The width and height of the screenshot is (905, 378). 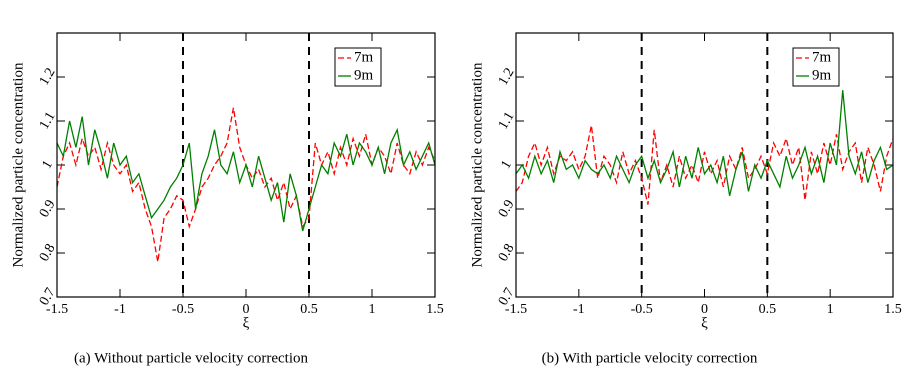 I want to click on caption: (b) With particle velocity correction, so click(x=650, y=358).